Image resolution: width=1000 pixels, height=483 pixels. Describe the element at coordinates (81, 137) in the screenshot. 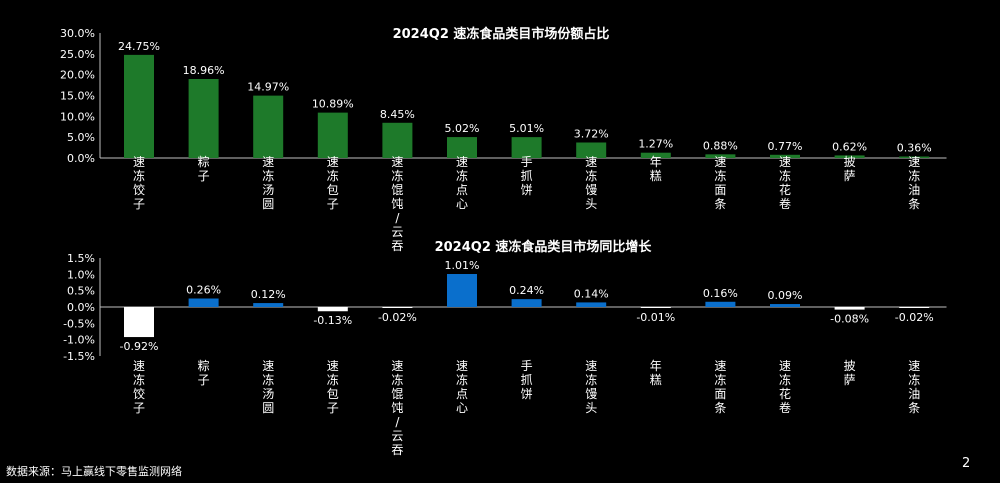

I see `share-y-tick-label: 5.0%` at that location.